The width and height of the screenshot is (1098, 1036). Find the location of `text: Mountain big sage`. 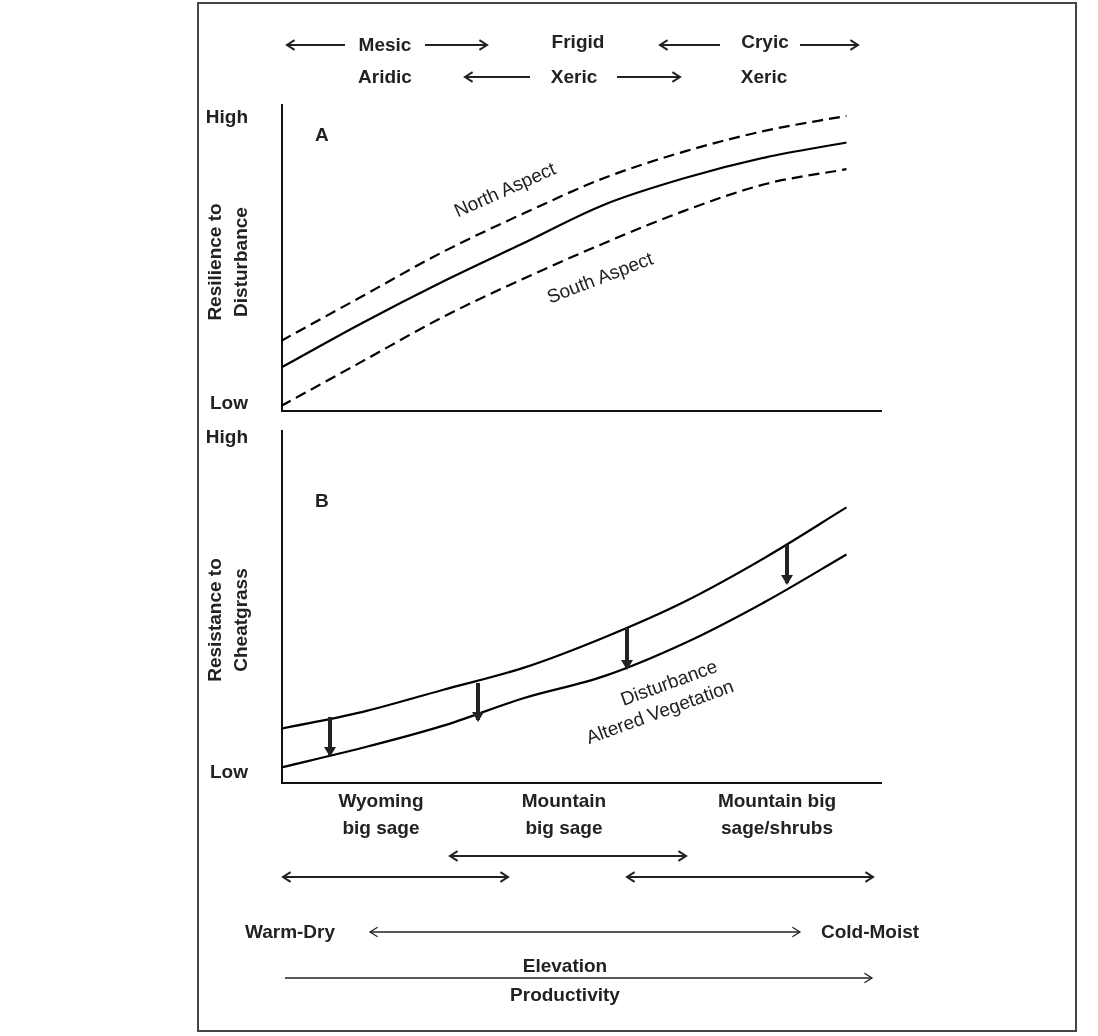

text: Mountain big sage is located at coordinates (564, 814).